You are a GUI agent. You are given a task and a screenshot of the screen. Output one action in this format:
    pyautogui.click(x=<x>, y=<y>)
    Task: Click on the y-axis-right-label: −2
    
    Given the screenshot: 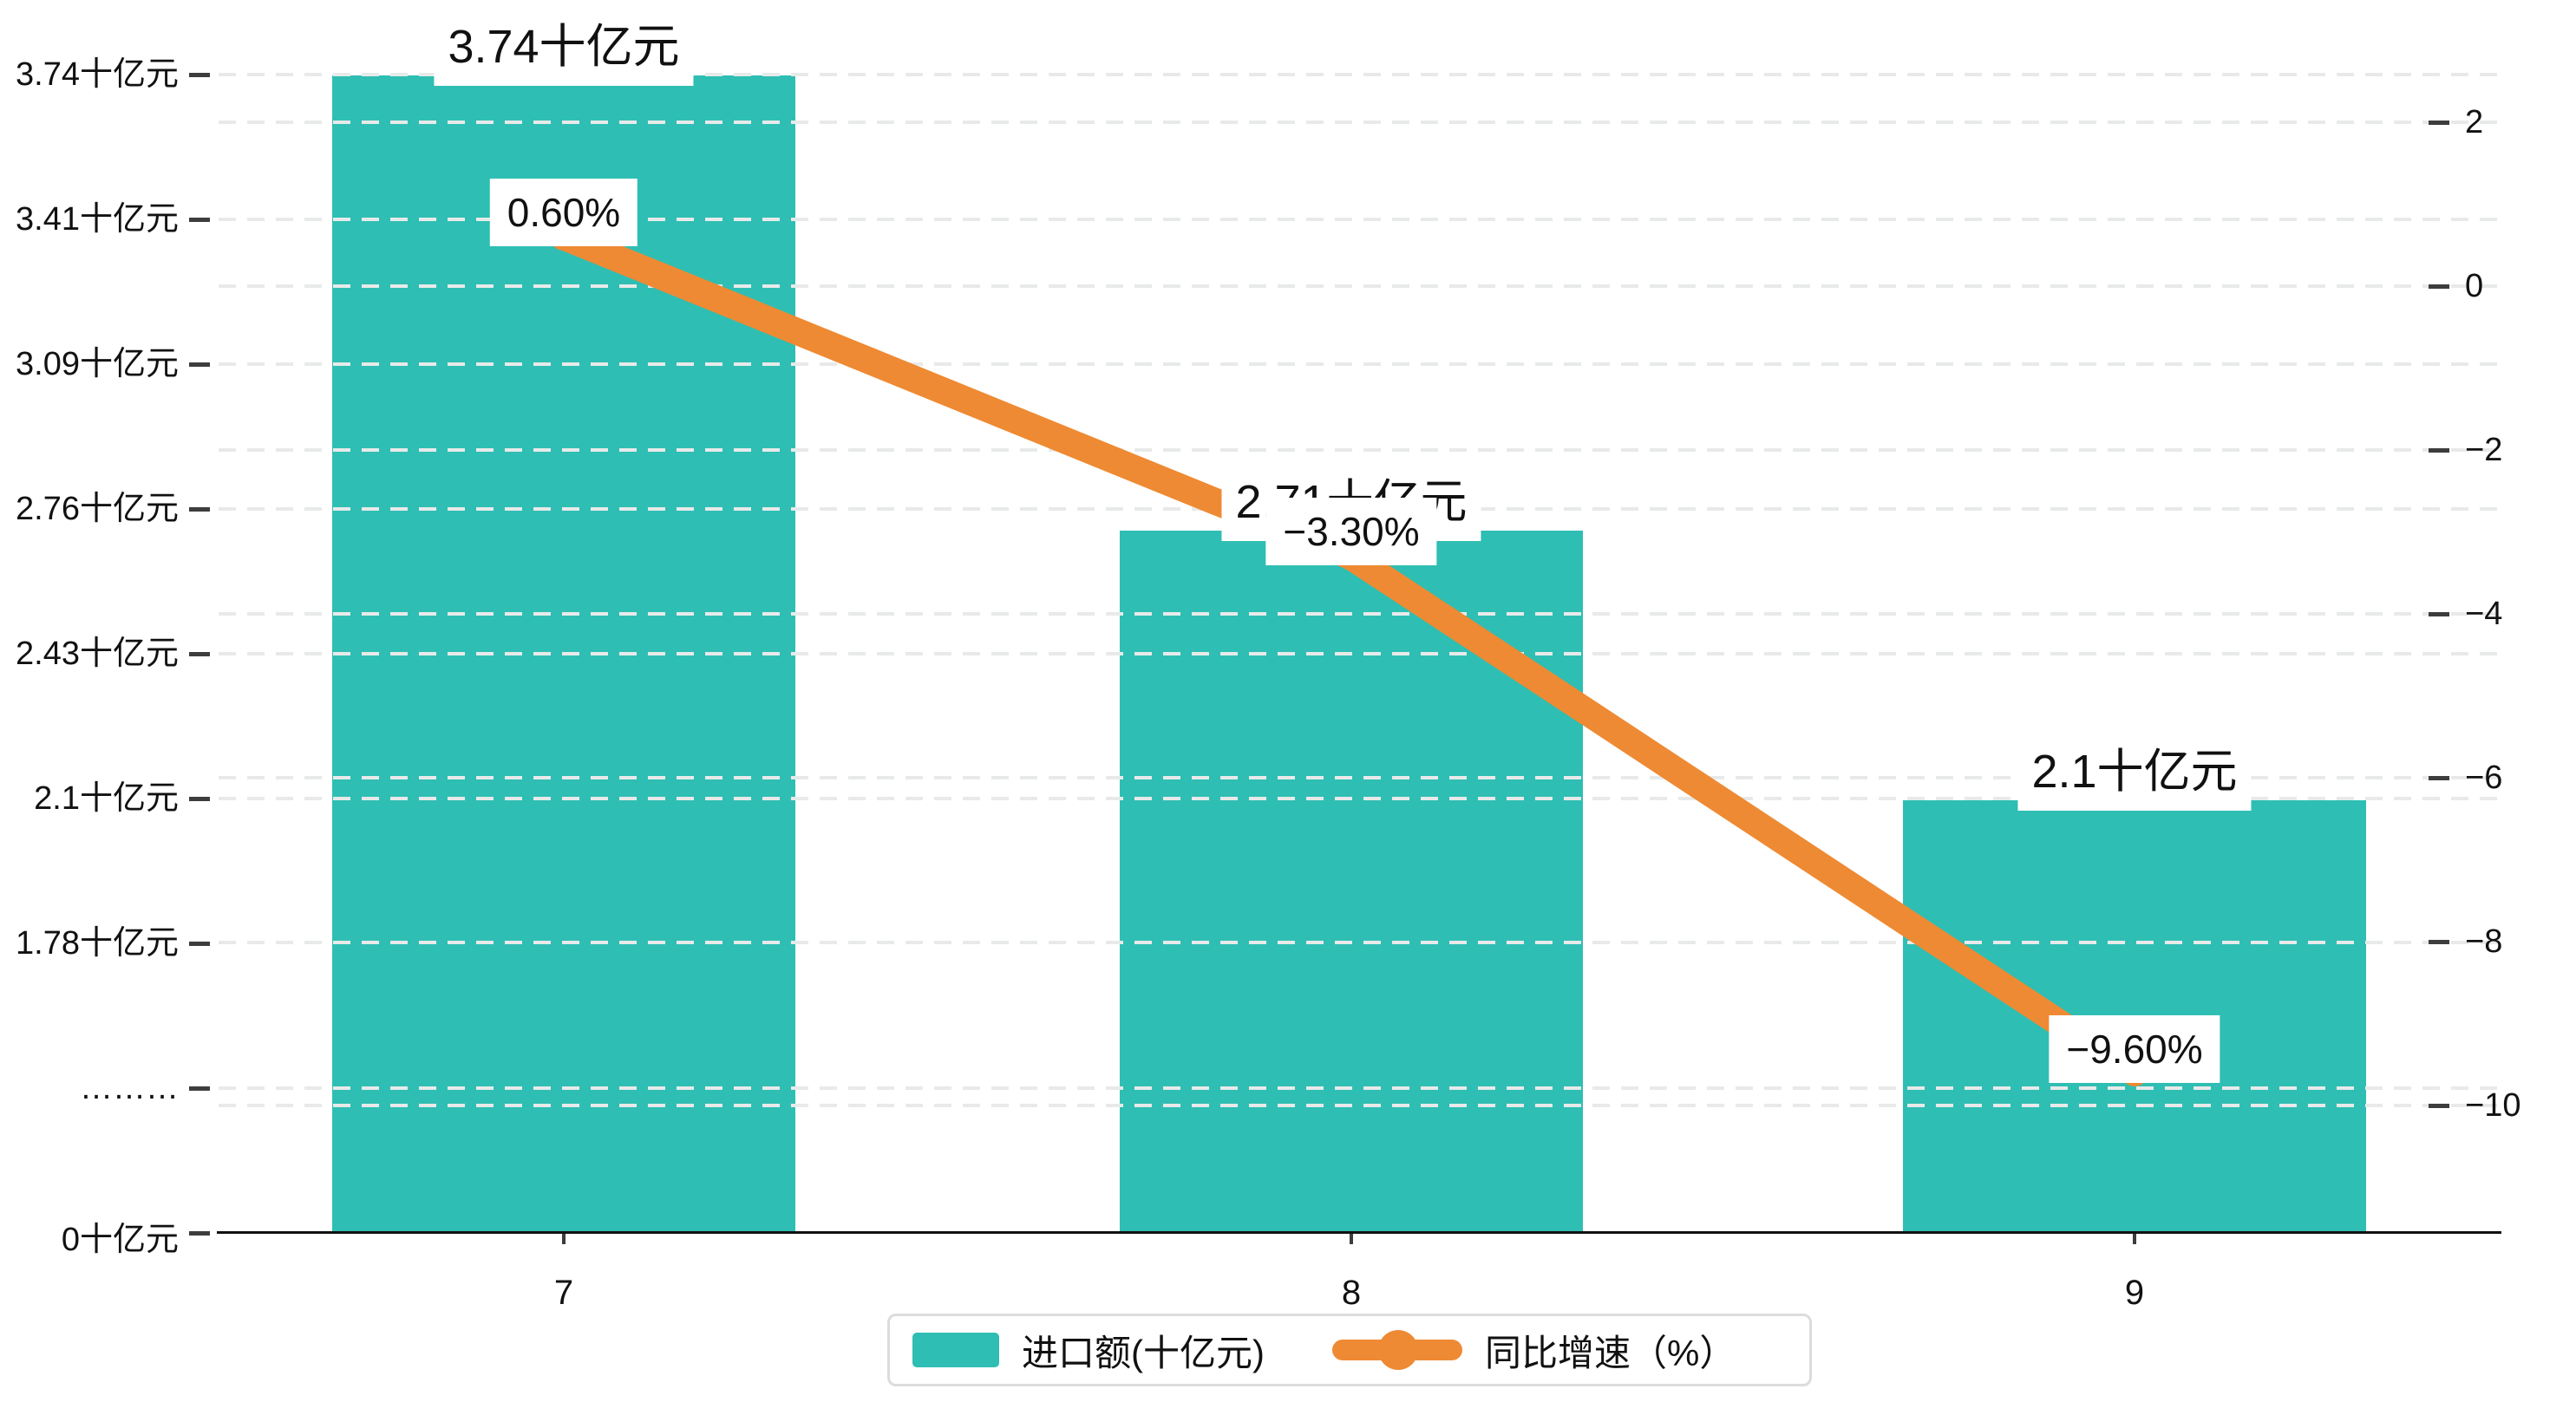 What is the action you would take?
    pyautogui.click(x=2484, y=450)
    